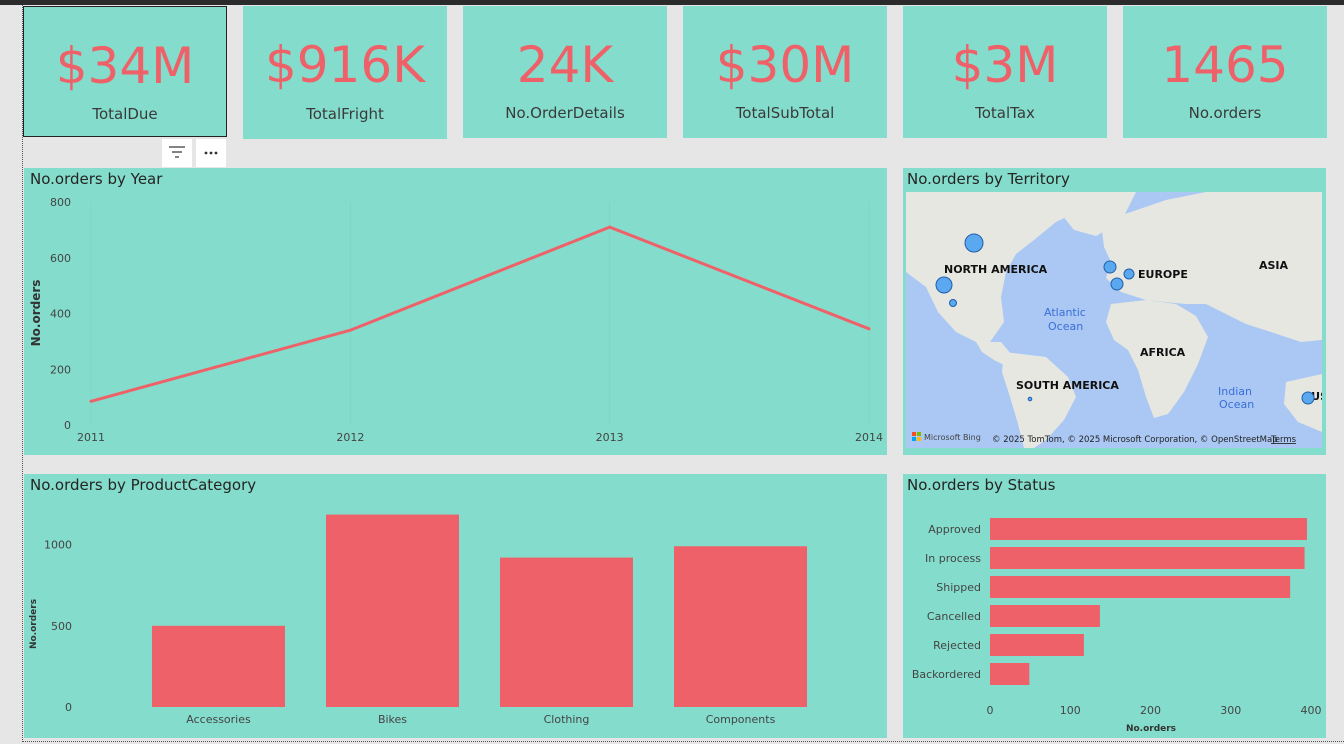 The image size is (1344, 744). I want to click on map-terms-link: Terms, so click(1283, 440).